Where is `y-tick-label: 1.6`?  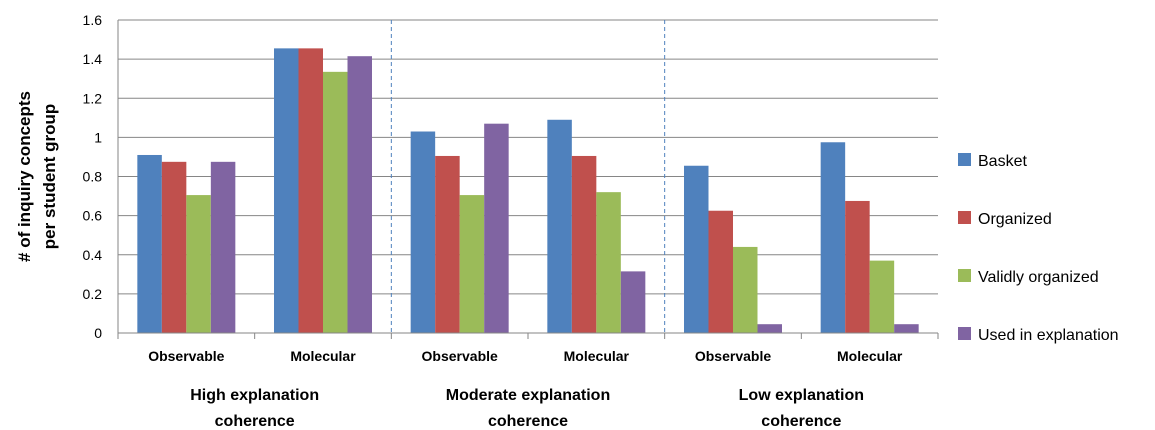 y-tick-label: 1.6 is located at coordinates (93, 20).